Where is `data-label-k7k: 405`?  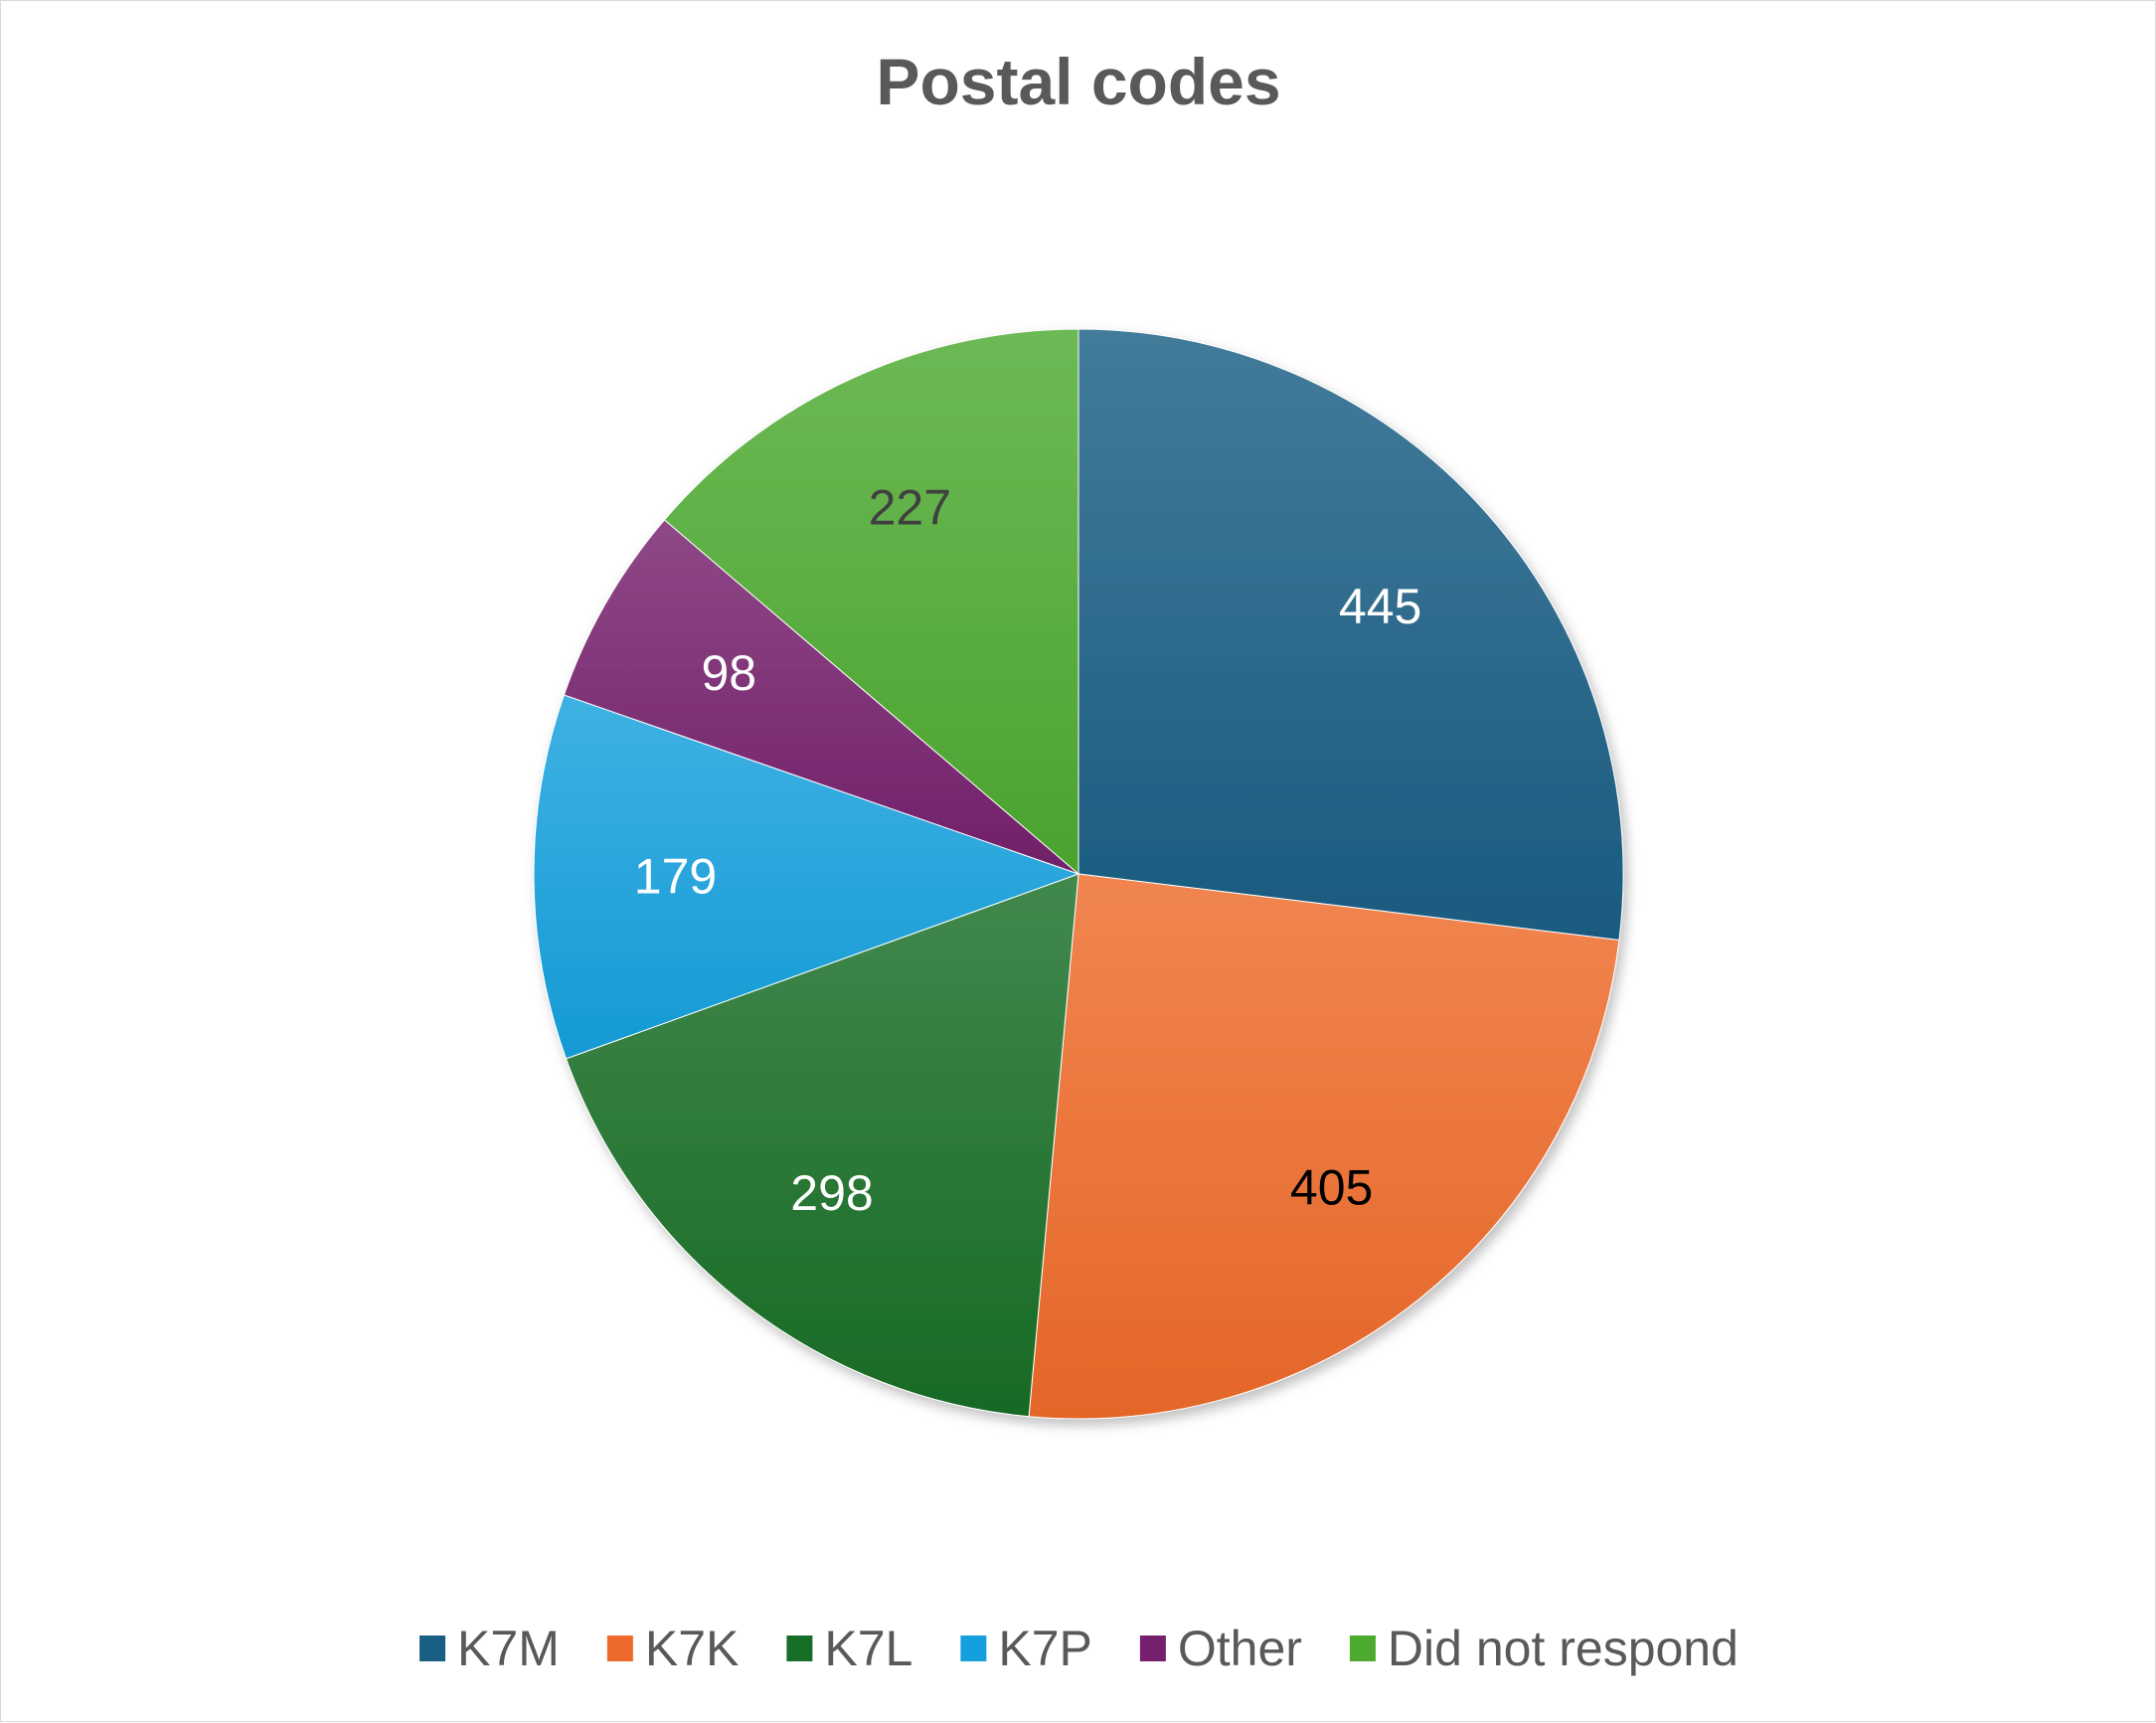 data-label-k7k: 405 is located at coordinates (1331, 1188).